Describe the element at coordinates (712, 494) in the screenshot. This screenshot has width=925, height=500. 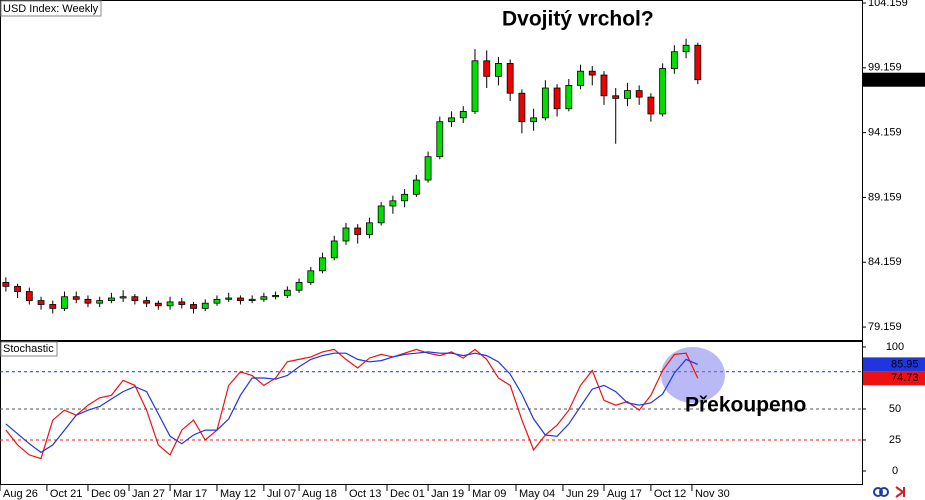
I see `x-tick-label: Nov 30` at that location.